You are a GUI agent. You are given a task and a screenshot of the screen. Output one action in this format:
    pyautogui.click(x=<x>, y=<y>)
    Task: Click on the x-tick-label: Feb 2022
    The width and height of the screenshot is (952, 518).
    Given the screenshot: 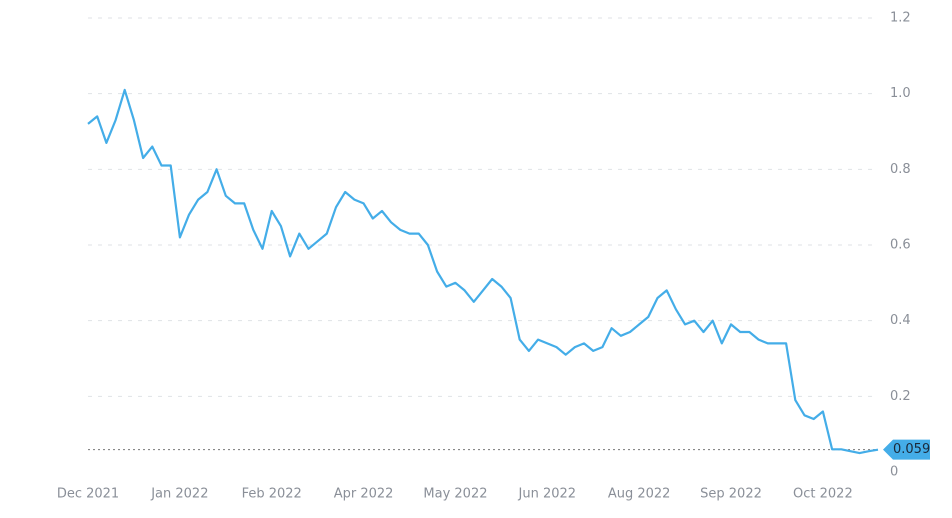 What is the action you would take?
    pyautogui.click(x=272, y=494)
    